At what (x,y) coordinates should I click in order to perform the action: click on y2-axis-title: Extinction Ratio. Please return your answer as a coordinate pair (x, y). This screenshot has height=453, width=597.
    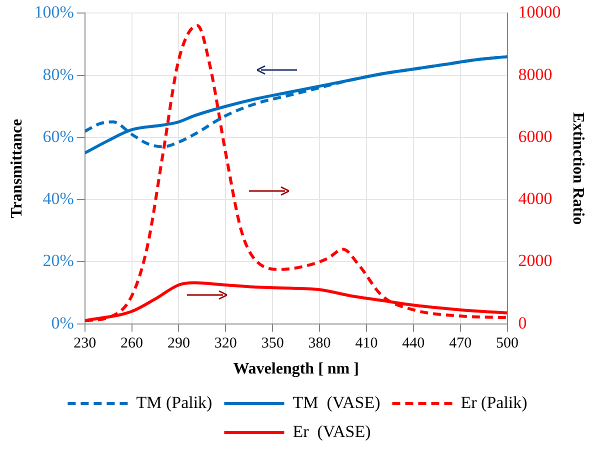
    Looking at the image, I should click on (577, 168).